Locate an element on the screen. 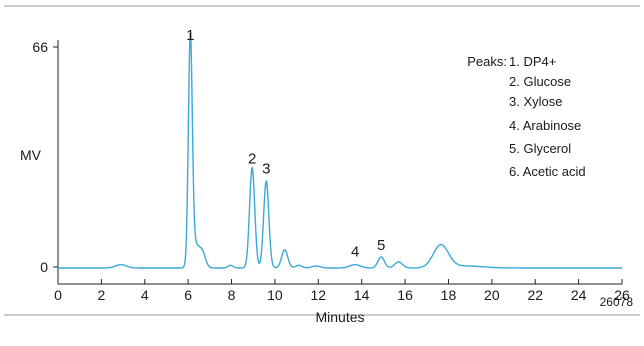  x-tick-label: 0 is located at coordinates (58, 295).